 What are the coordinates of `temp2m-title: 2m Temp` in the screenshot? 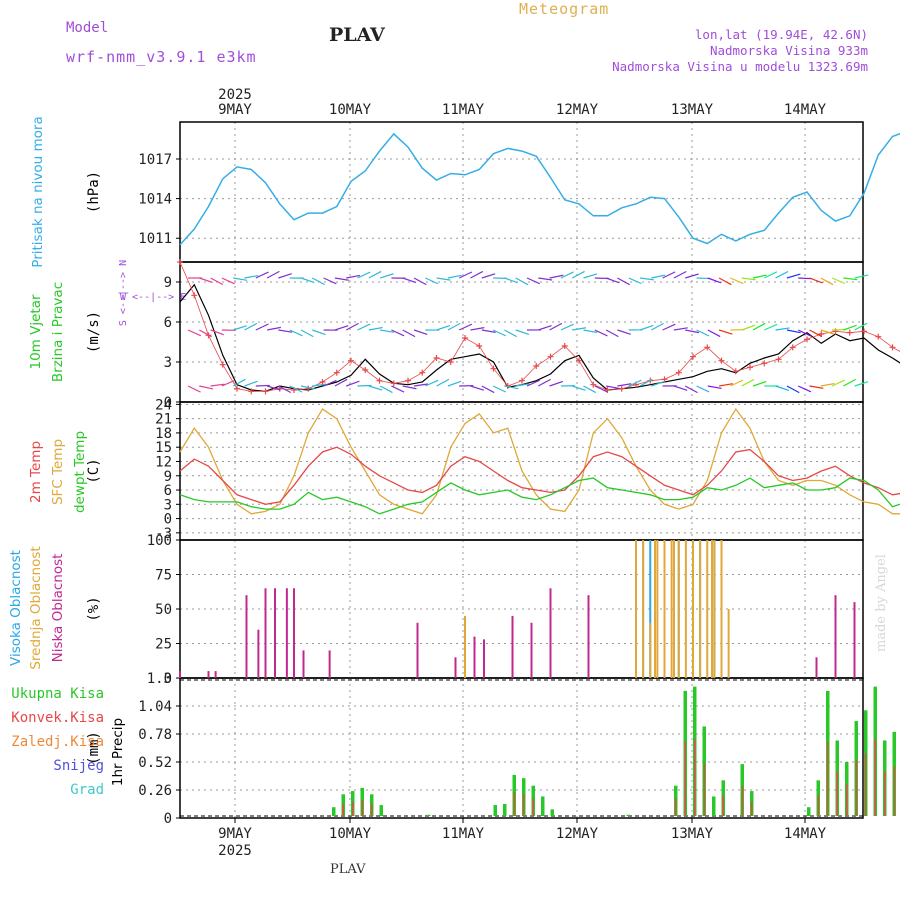 It's located at (36, 472).